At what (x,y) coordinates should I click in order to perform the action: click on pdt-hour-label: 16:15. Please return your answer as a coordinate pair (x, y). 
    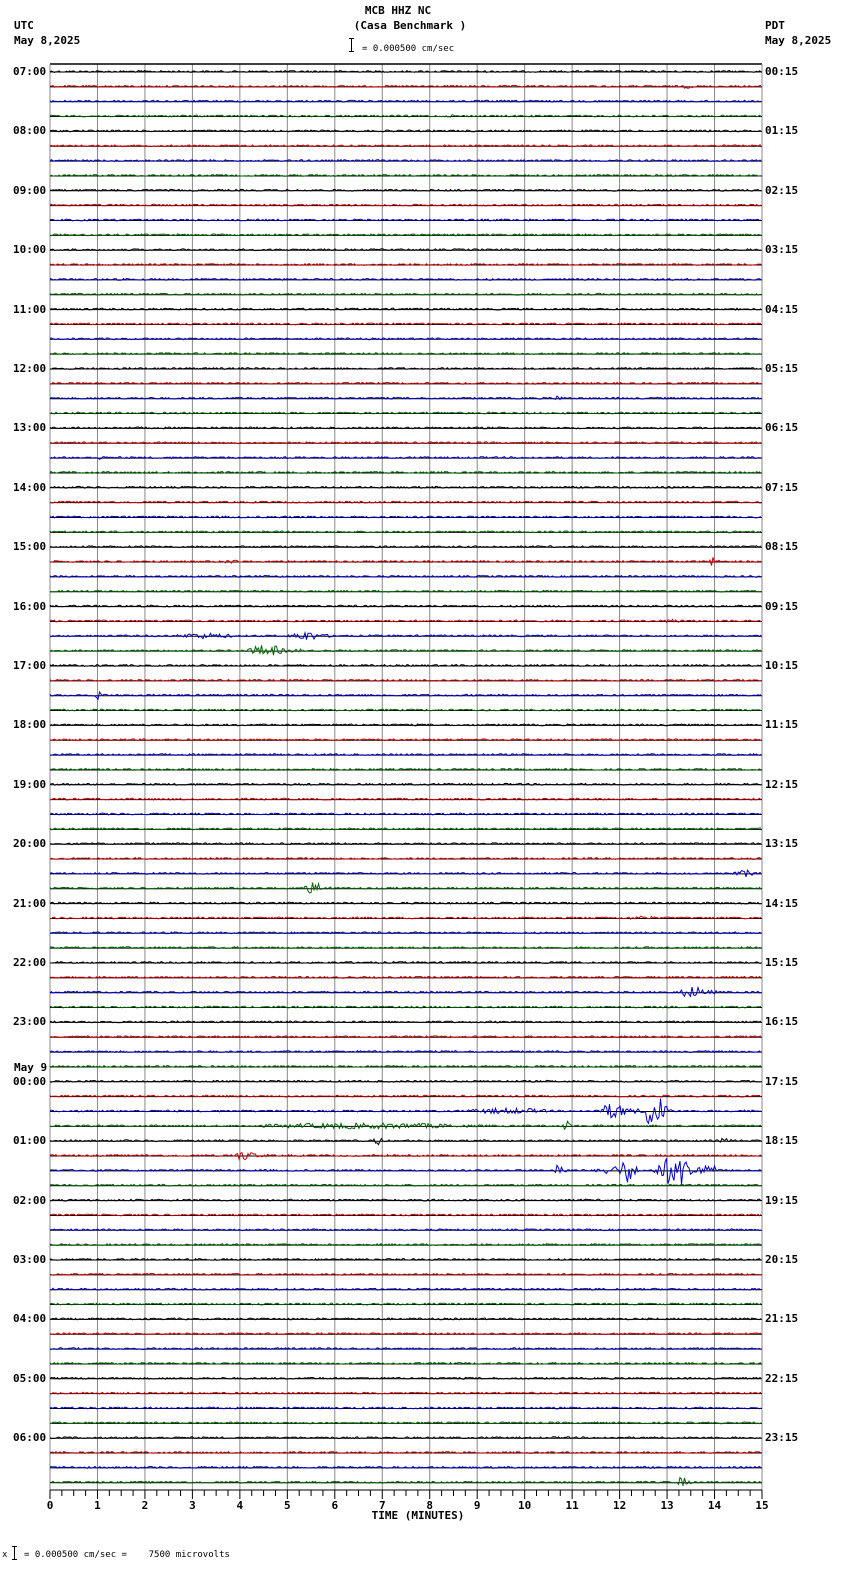
    Looking at the image, I should click on (782, 1022).